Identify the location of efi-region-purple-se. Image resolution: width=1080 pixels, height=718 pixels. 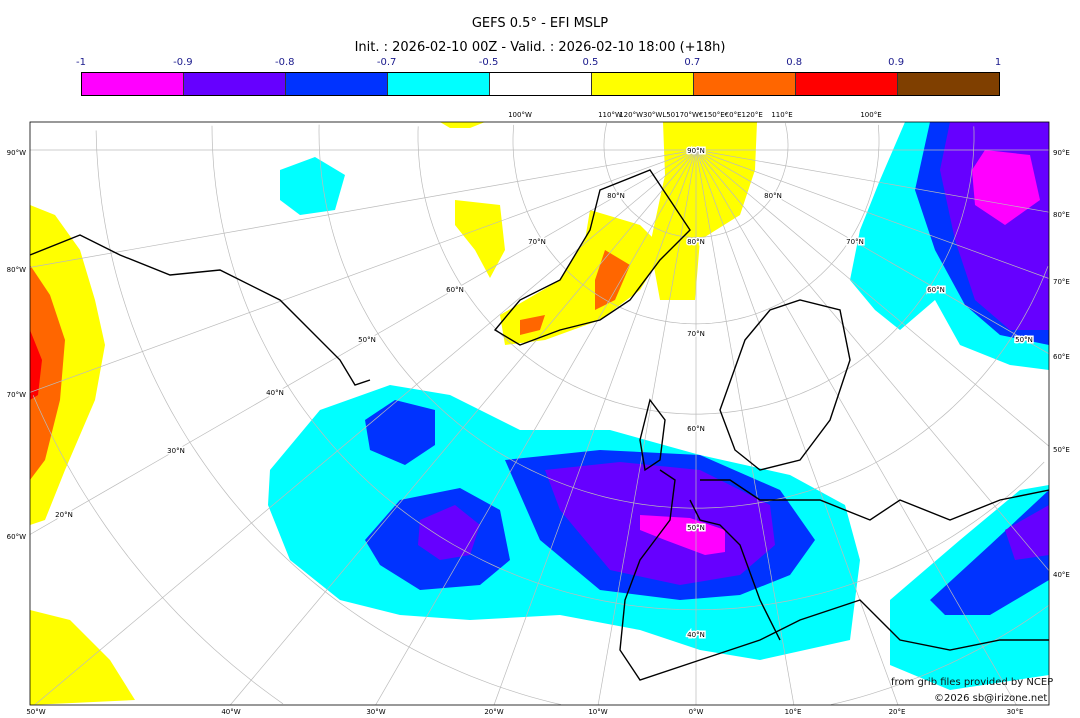
(1027, 532).